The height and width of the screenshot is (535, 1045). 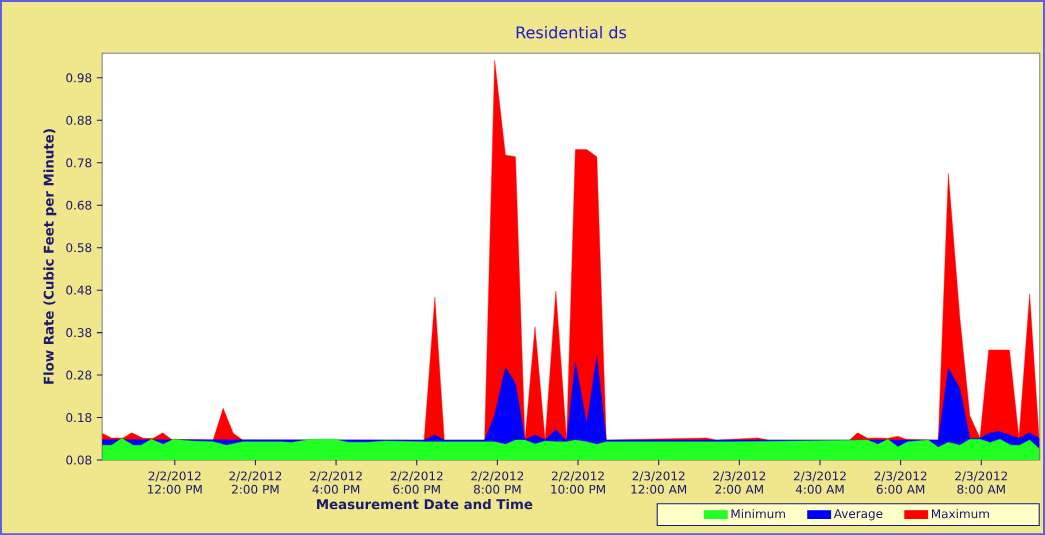 I want to click on x-tick-label: 2/3/2012 6:00 AM, so click(x=900, y=482).